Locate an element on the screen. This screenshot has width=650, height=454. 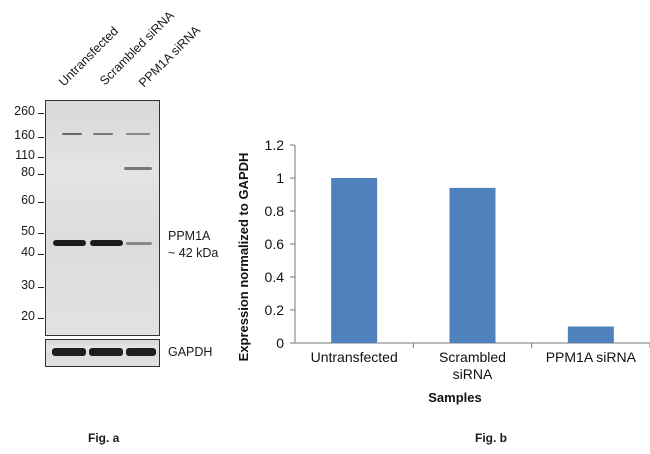
mw-marker-80: 80 is located at coordinates (28, 172).